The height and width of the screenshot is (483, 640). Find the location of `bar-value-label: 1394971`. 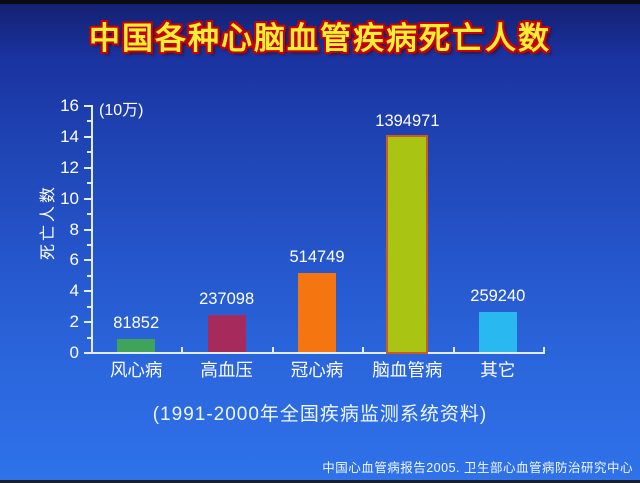

bar-value-label: 1394971 is located at coordinates (407, 120).